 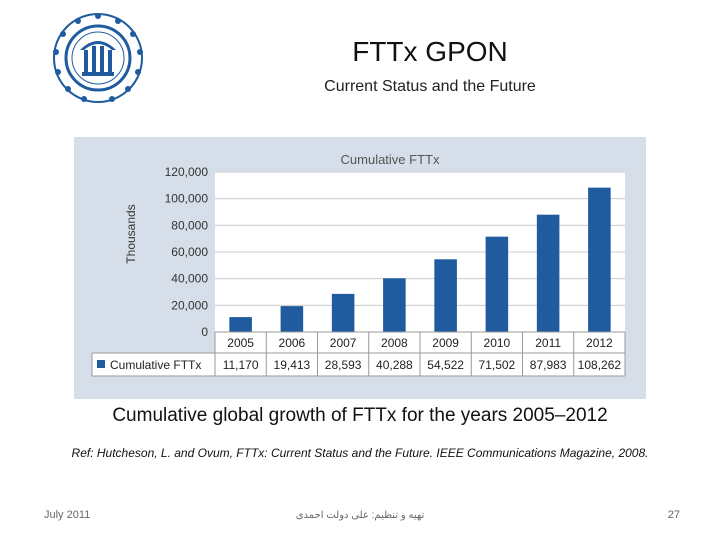 What do you see at coordinates (600, 365) in the screenshot?
I see `data-label: 108,262` at bounding box center [600, 365].